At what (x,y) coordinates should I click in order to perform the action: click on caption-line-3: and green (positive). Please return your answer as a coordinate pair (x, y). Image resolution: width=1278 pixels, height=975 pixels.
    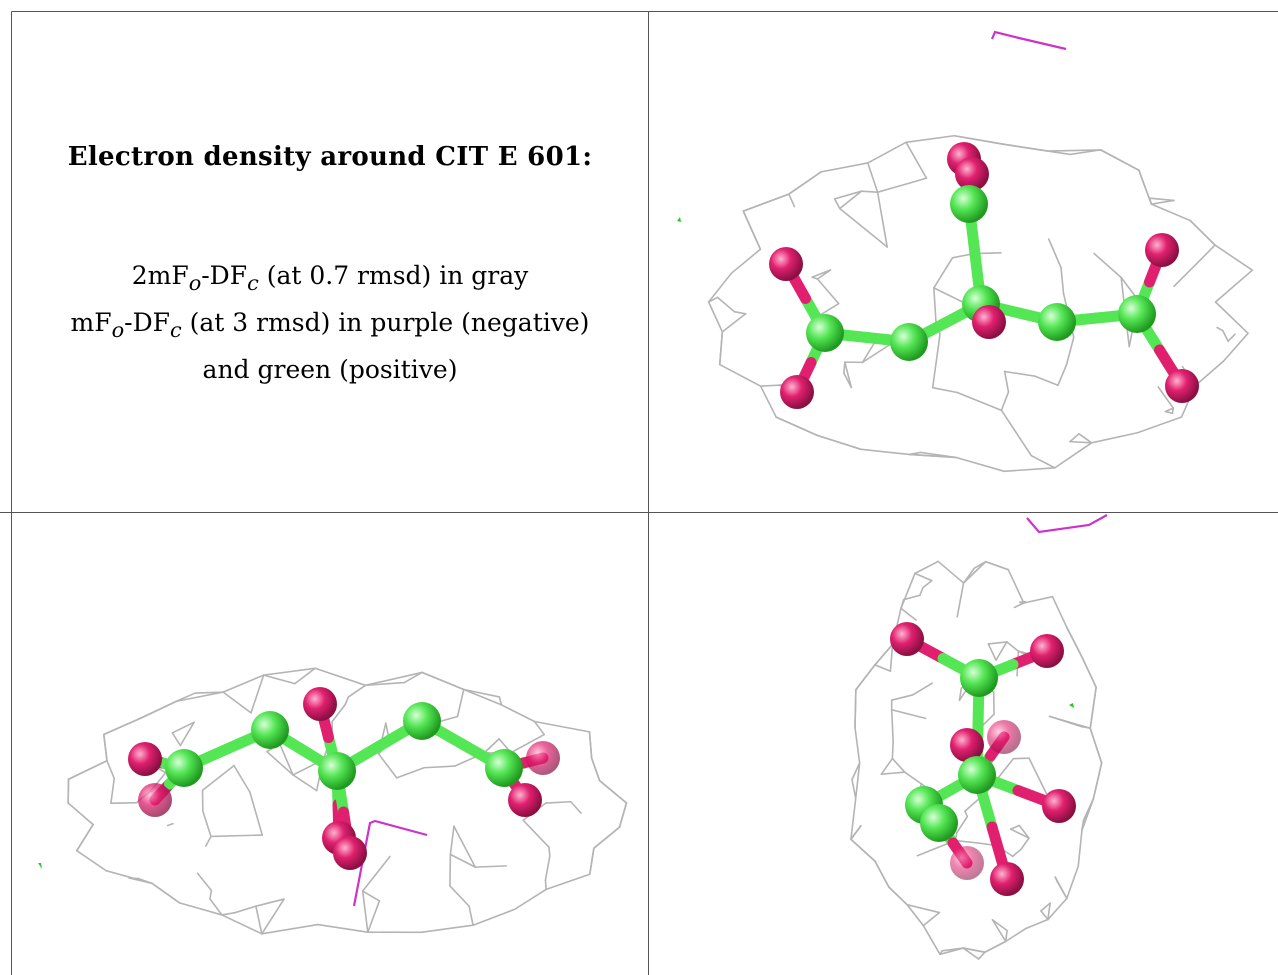
    Looking at the image, I should click on (330, 369).